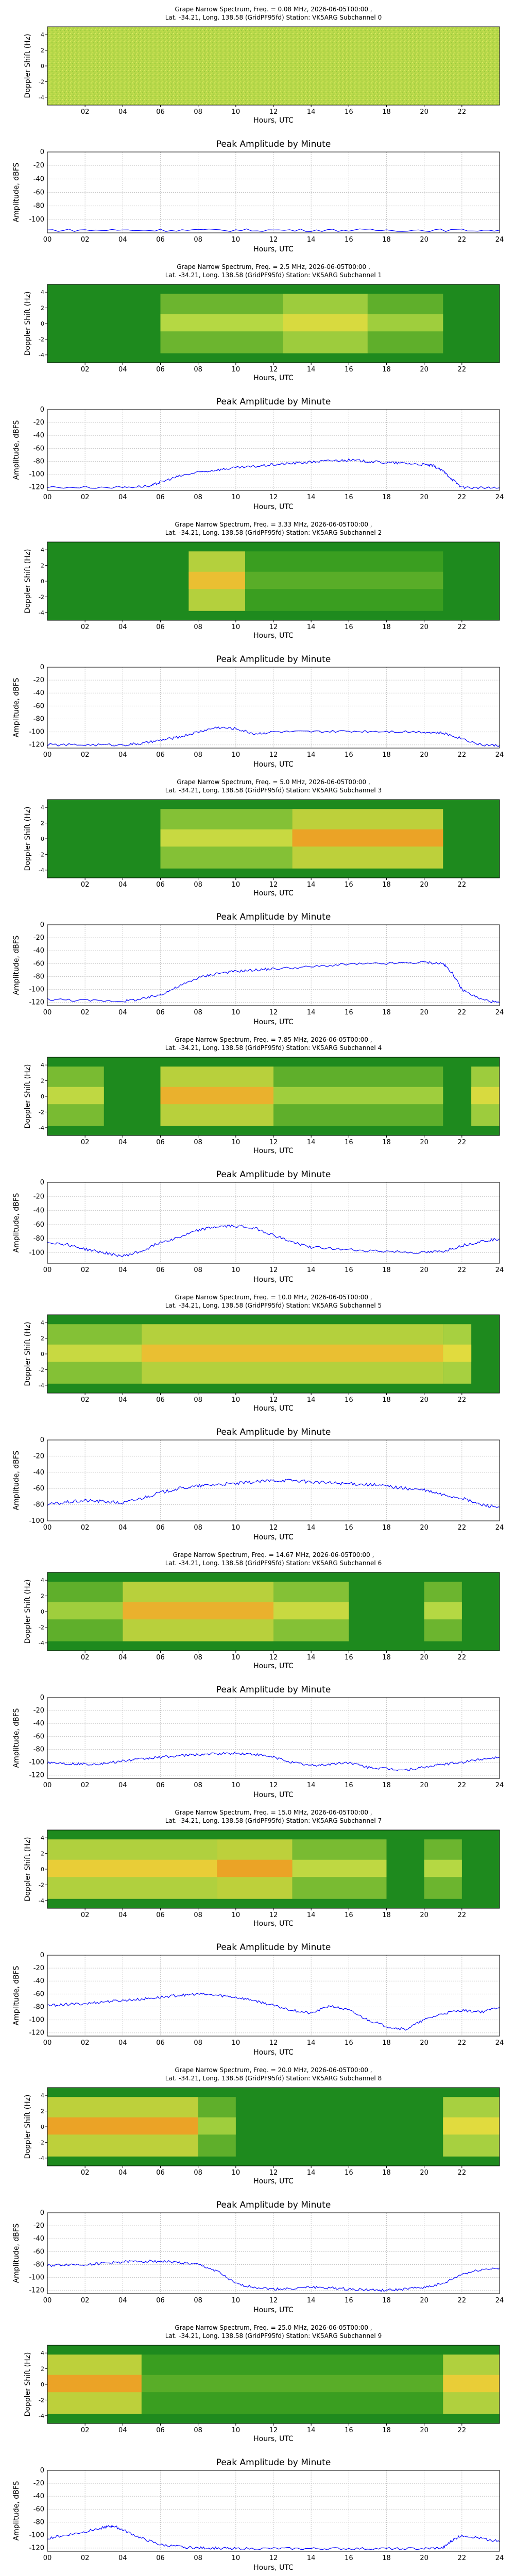  I want to click on amplitude-xtick-label: 16, so click(349, 1528).